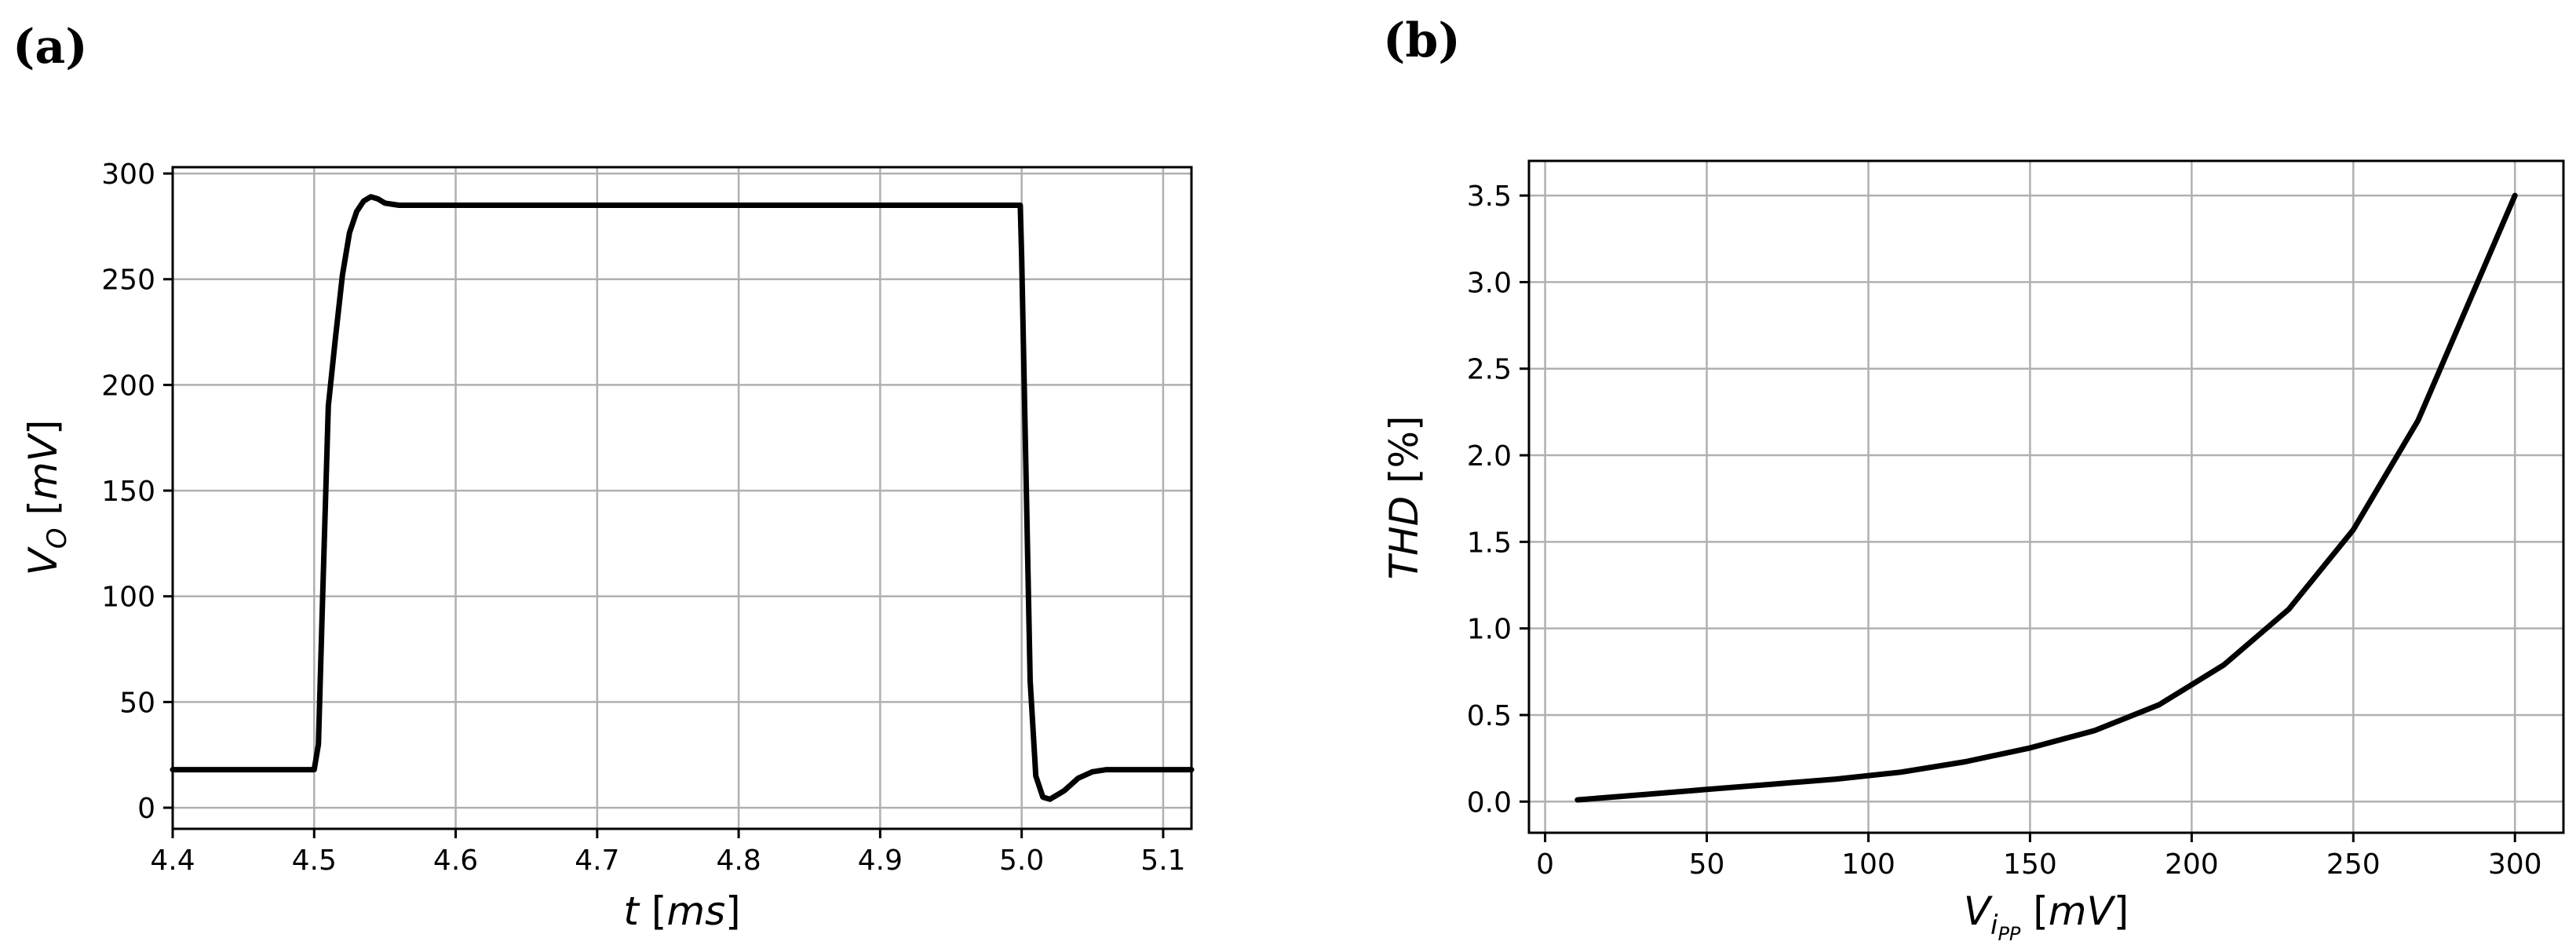 This screenshot has height=945, width=2576. What do you see at coordinates (2009, 934) in the screenshot?
I see `x-axis-sub-subscript: PP` at bounding box center [2009, 934].